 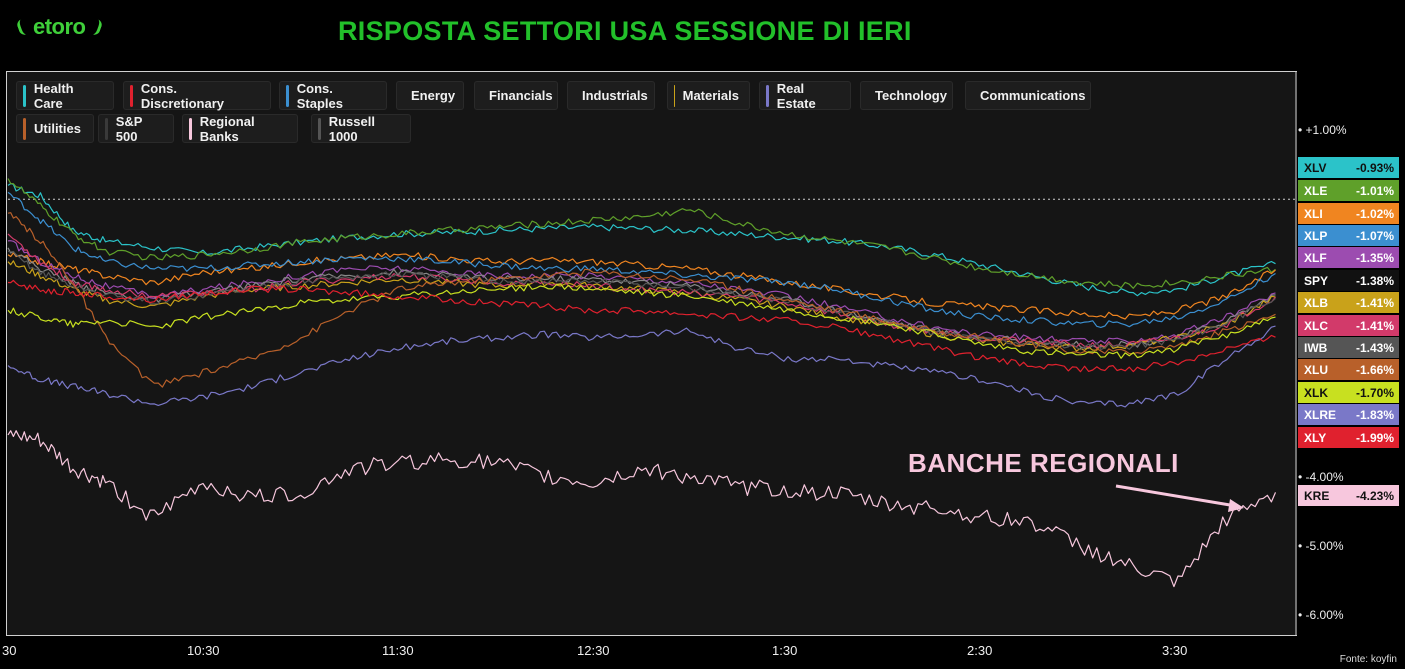 What do you see at coordinates (1374, 369) in the screenshot?
I see `tag-value: -1.66%` at bounding box center [1374, 369].